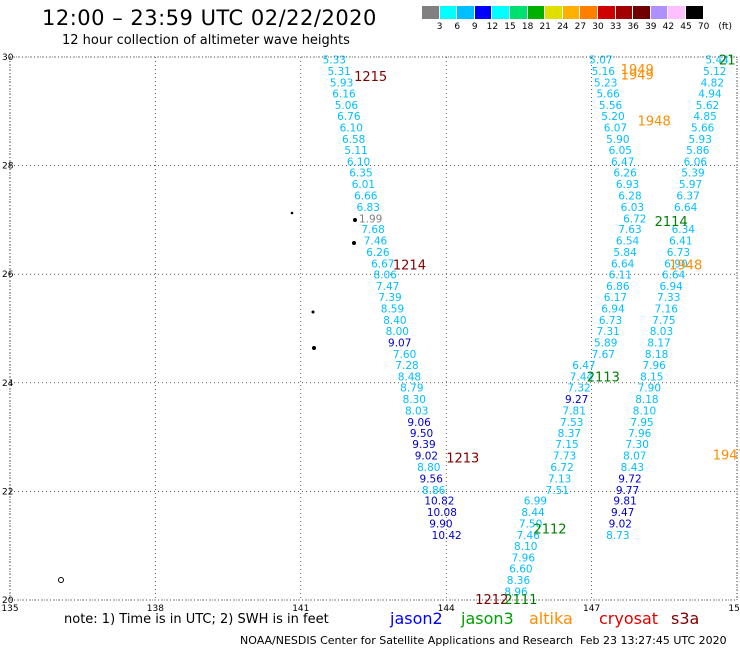 Image resolution: width=740 pixels, height=650 pixels. Describe the element at coordinates (358, 162) in the screenshot. I see `wave-height-value: 6.10` at that location.